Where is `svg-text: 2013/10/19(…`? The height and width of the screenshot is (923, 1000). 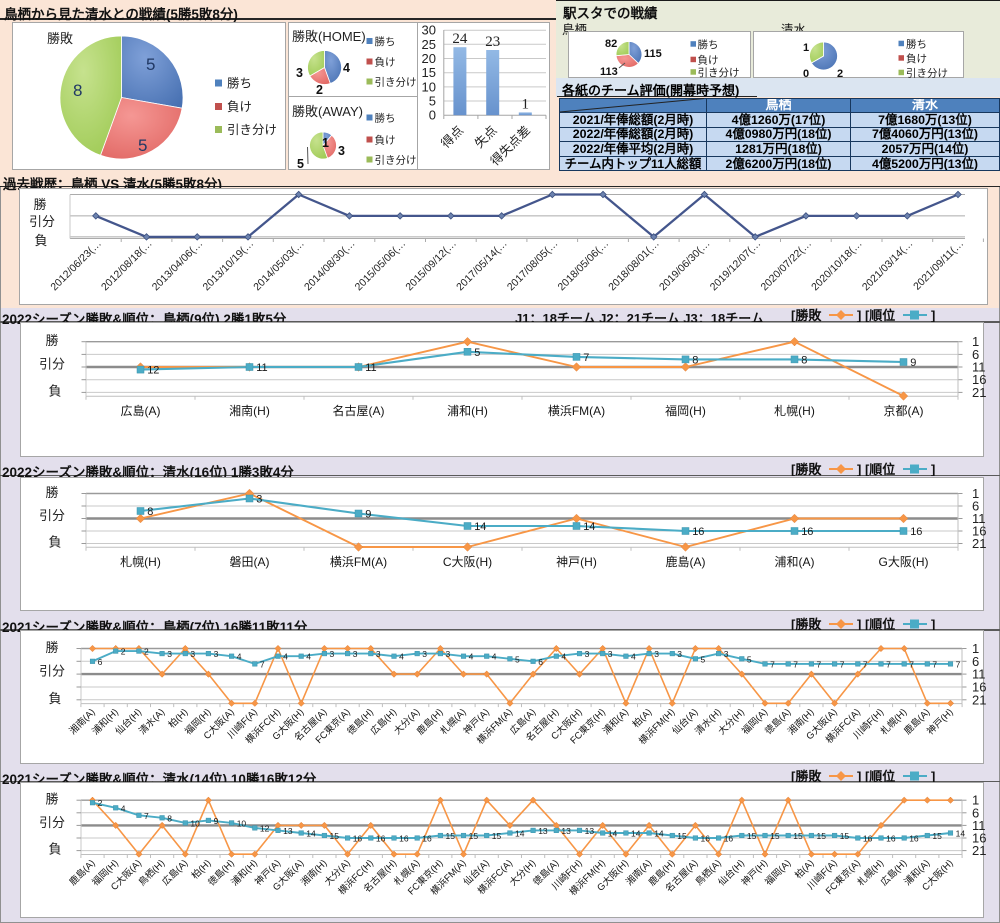 svg-text: 2013/10/19(… is located at coordinates (229, 266).